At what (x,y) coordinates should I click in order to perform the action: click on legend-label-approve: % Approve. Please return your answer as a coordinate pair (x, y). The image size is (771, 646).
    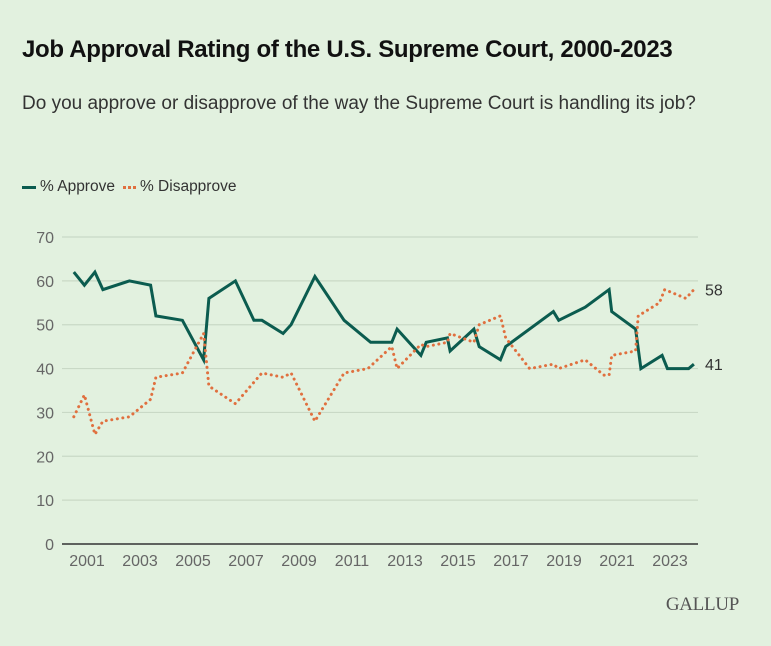
    Looking at the image, I should click on (77, 186).